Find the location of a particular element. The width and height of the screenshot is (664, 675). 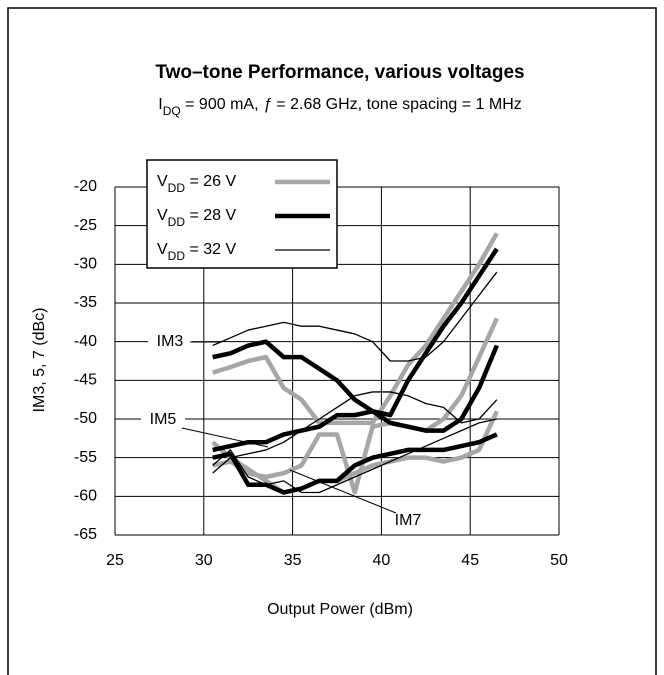

subtitle-part: ƒ is located at coordinates (267, 104).